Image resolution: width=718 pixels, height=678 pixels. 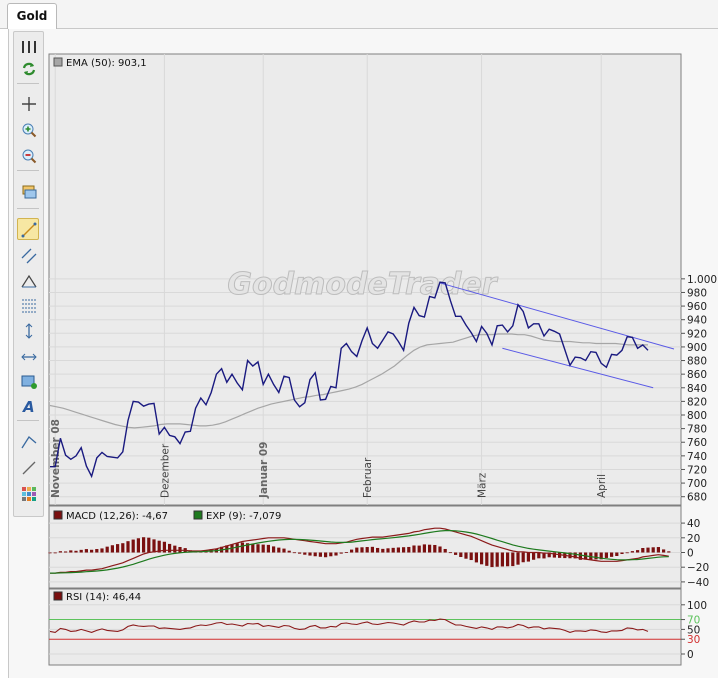 I want to click on price-x-tick-label: April, so click(x=602, y=486).